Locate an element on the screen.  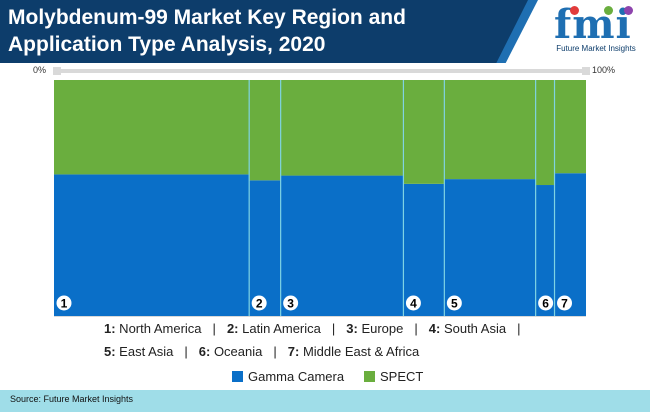
percent-axis-line is located at coordinates (322, 71).